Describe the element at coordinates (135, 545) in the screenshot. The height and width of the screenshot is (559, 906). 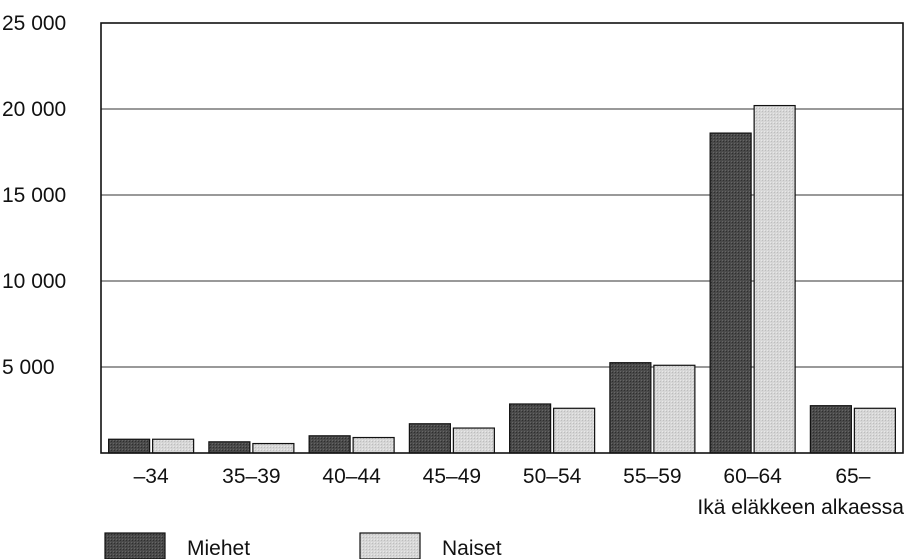
I see `legend-swatch-miehet` at that location.